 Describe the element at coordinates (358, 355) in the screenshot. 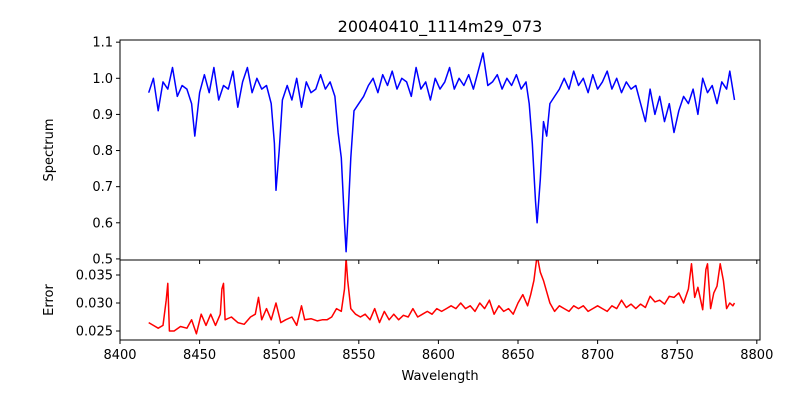

I see `x-tick-label: 8550` at that location.